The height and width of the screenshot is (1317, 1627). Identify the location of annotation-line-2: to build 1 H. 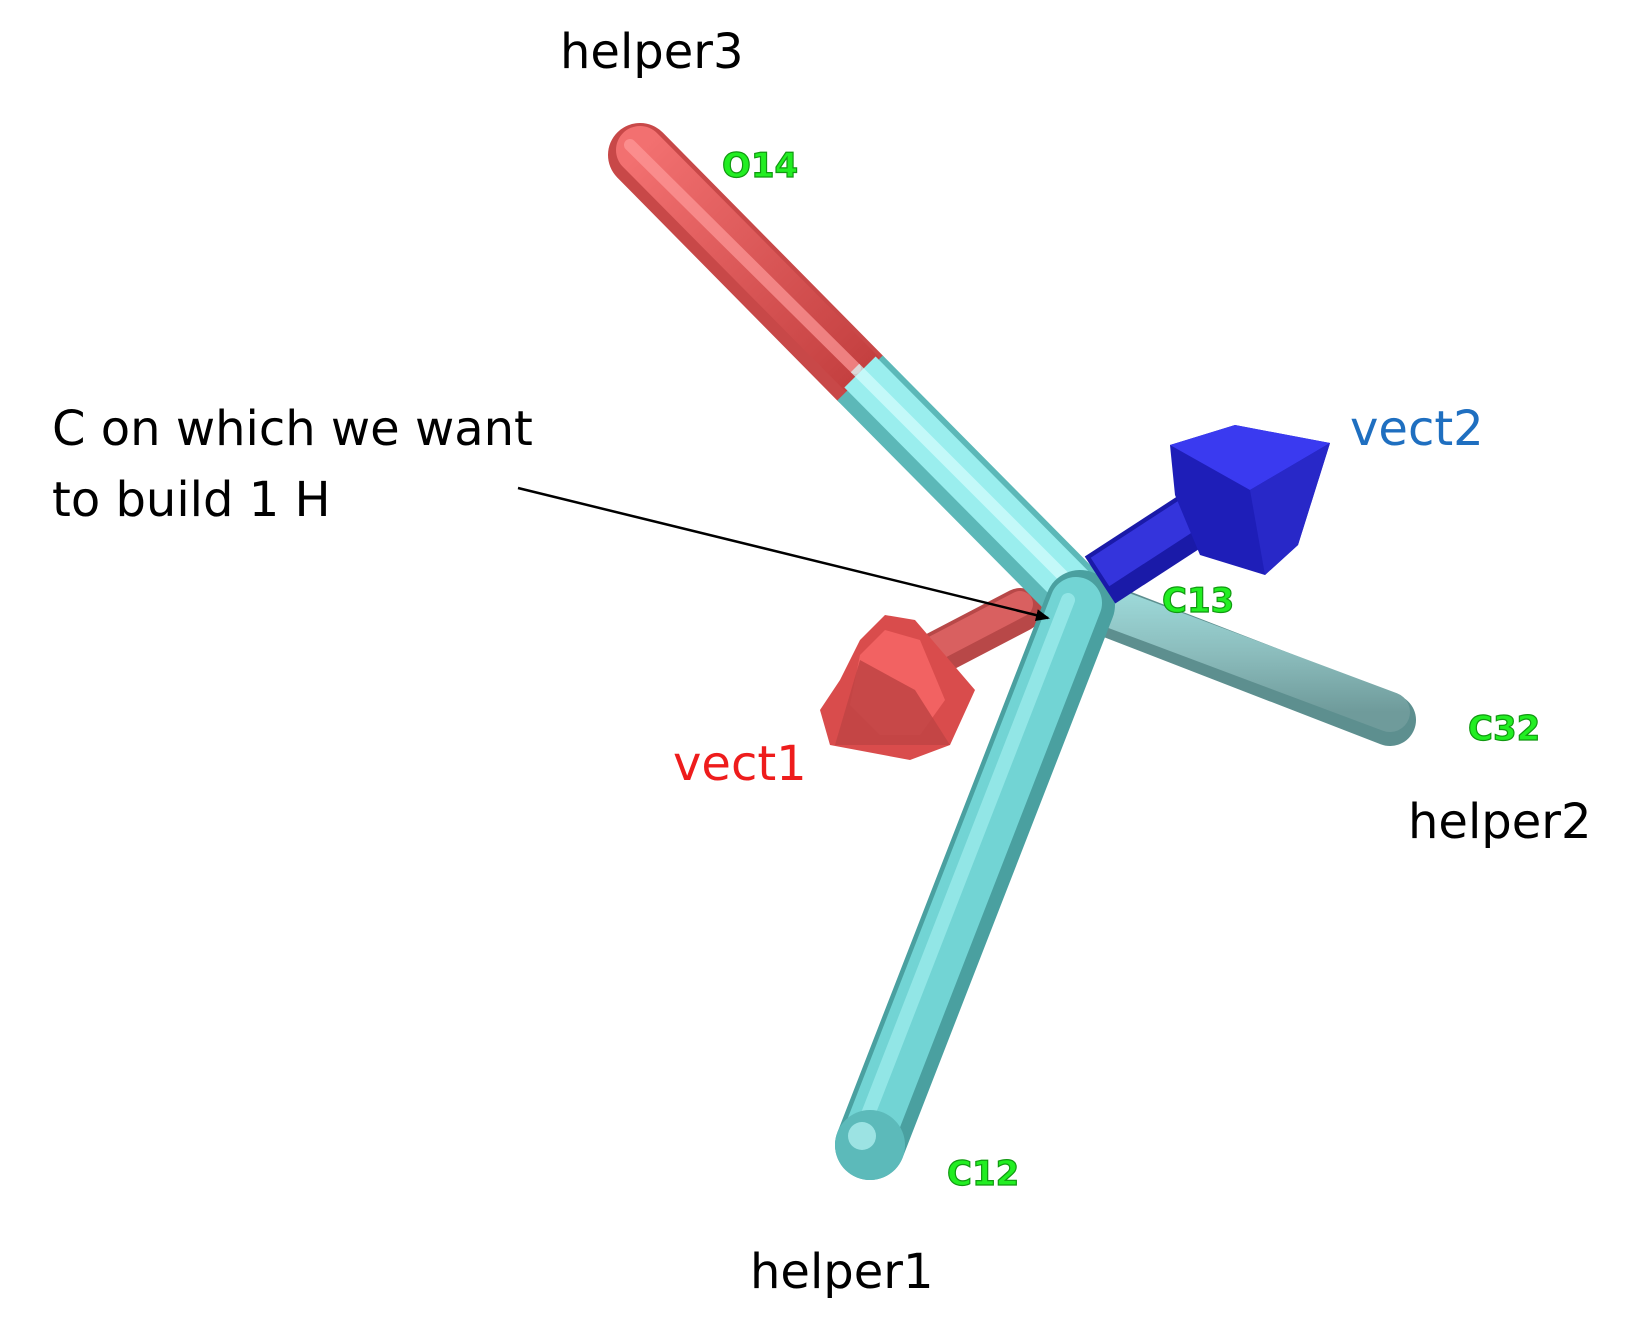
(191, 500).